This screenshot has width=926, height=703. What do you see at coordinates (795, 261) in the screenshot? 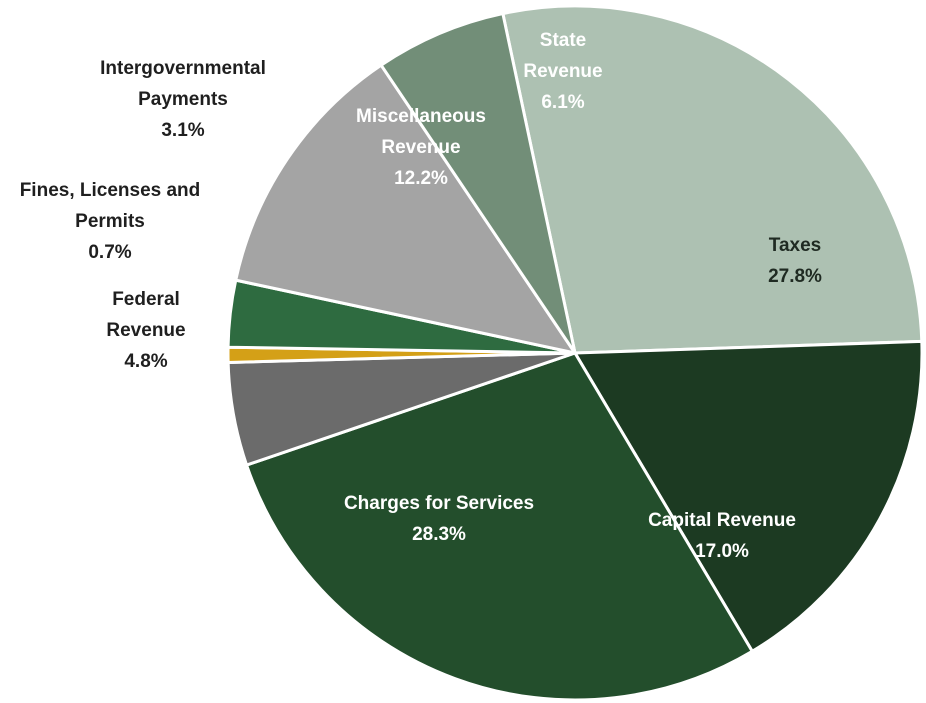
I see `slice-label-taxes: Taxes 27.8%` at bounding box center [795, 261].